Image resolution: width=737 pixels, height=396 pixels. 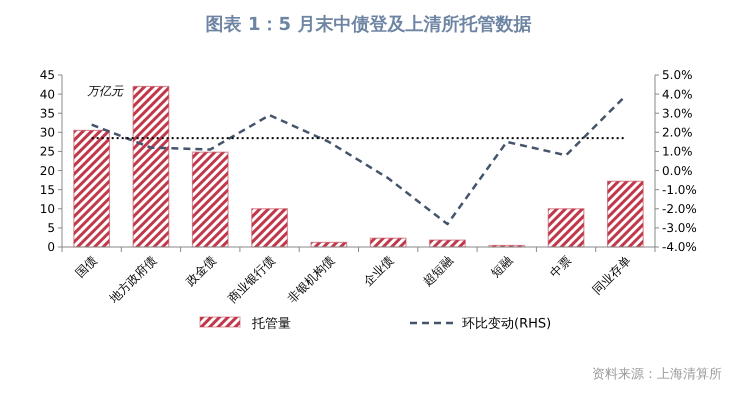 What do you see at coordinates (501, 266) in the screenshot?
I see `x-tick-label: 短融` at bounding box center [501, 266].